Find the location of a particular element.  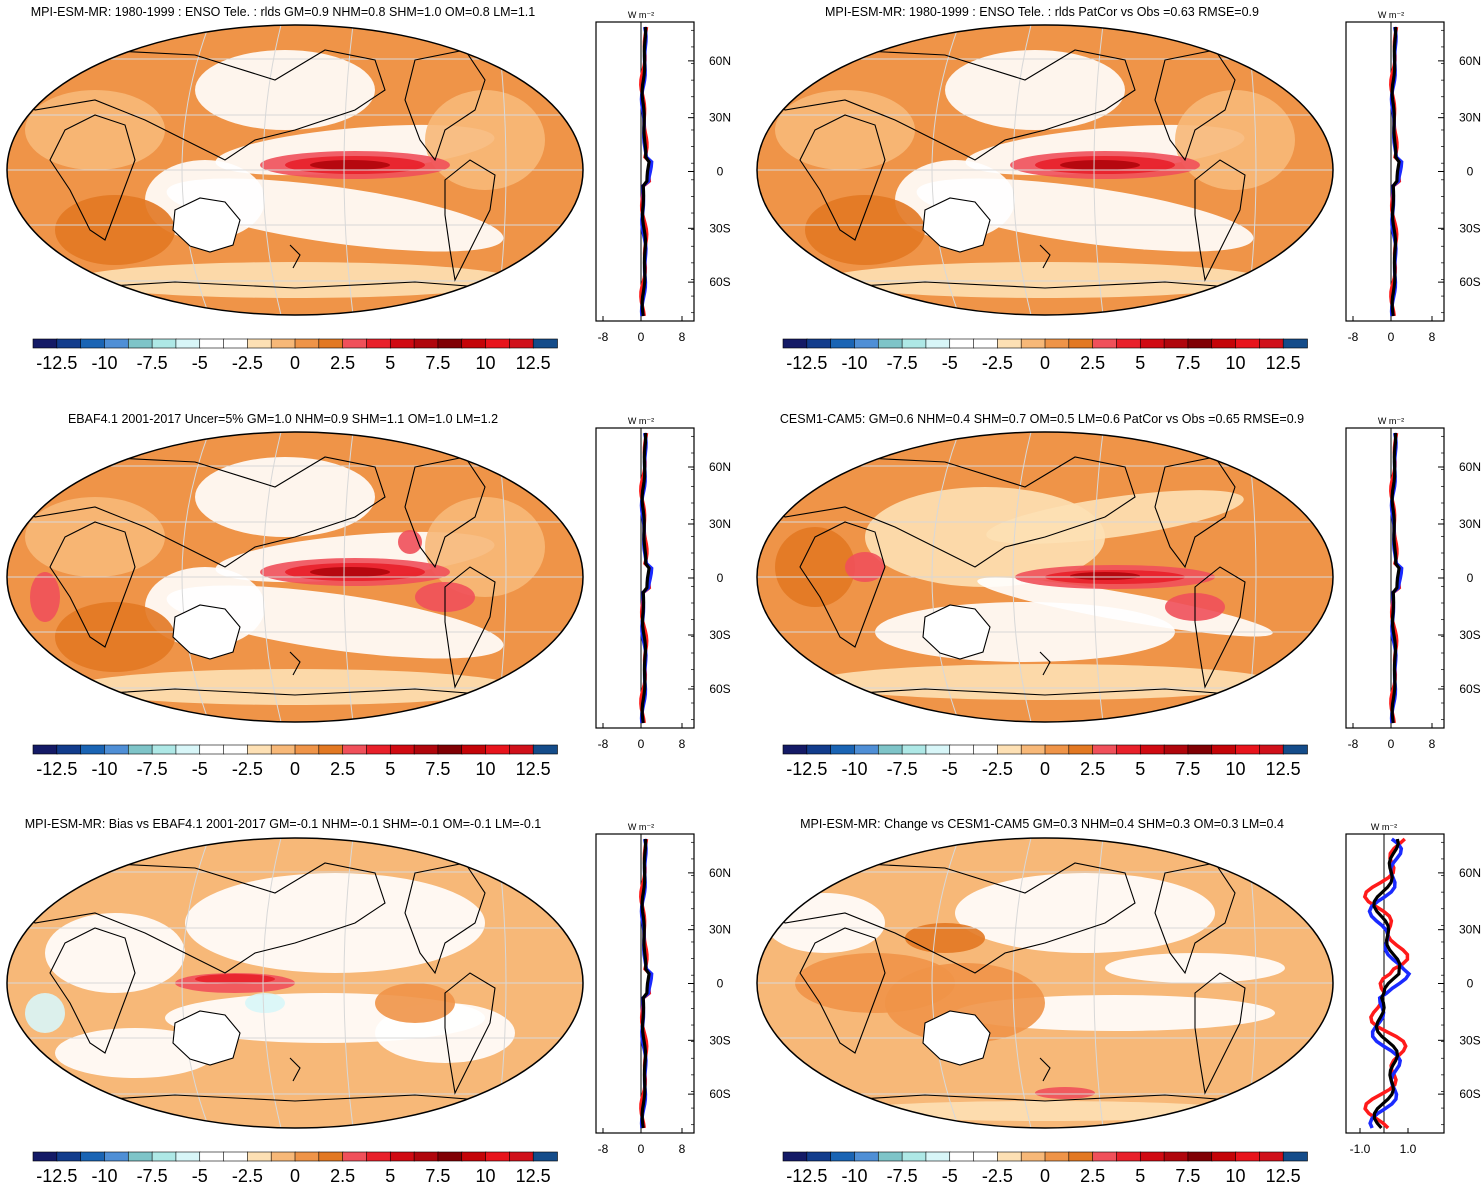

colorbar-tick-label: -2.5 is located at coordinates (997, 1176).